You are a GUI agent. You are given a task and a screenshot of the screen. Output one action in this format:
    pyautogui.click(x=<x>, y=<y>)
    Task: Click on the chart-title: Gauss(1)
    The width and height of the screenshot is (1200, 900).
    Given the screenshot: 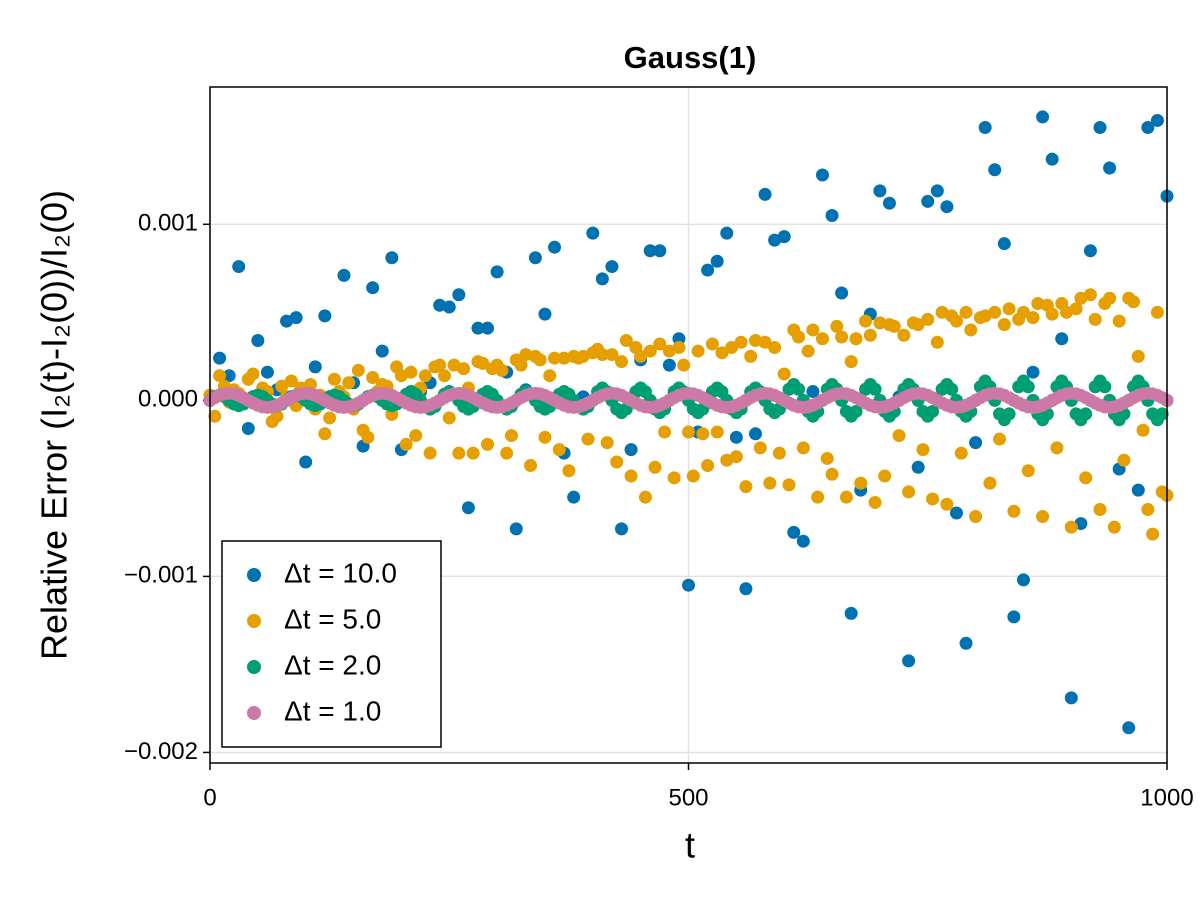 What is the action you would take?
    pyautogui.click(x=690, y=57)
    